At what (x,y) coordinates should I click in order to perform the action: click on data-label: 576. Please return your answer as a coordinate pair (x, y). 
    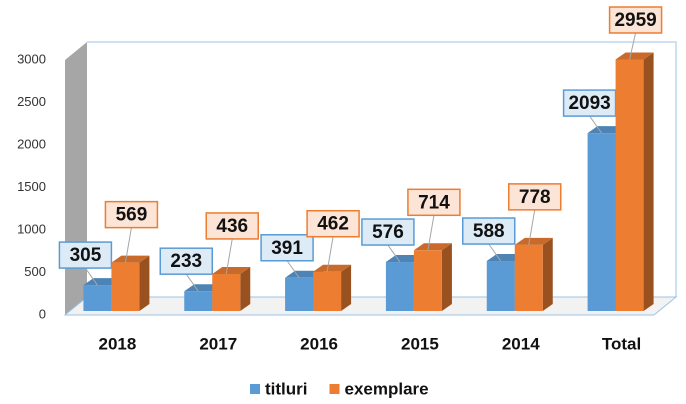
    Looking at the image, I should click on (388, 232).